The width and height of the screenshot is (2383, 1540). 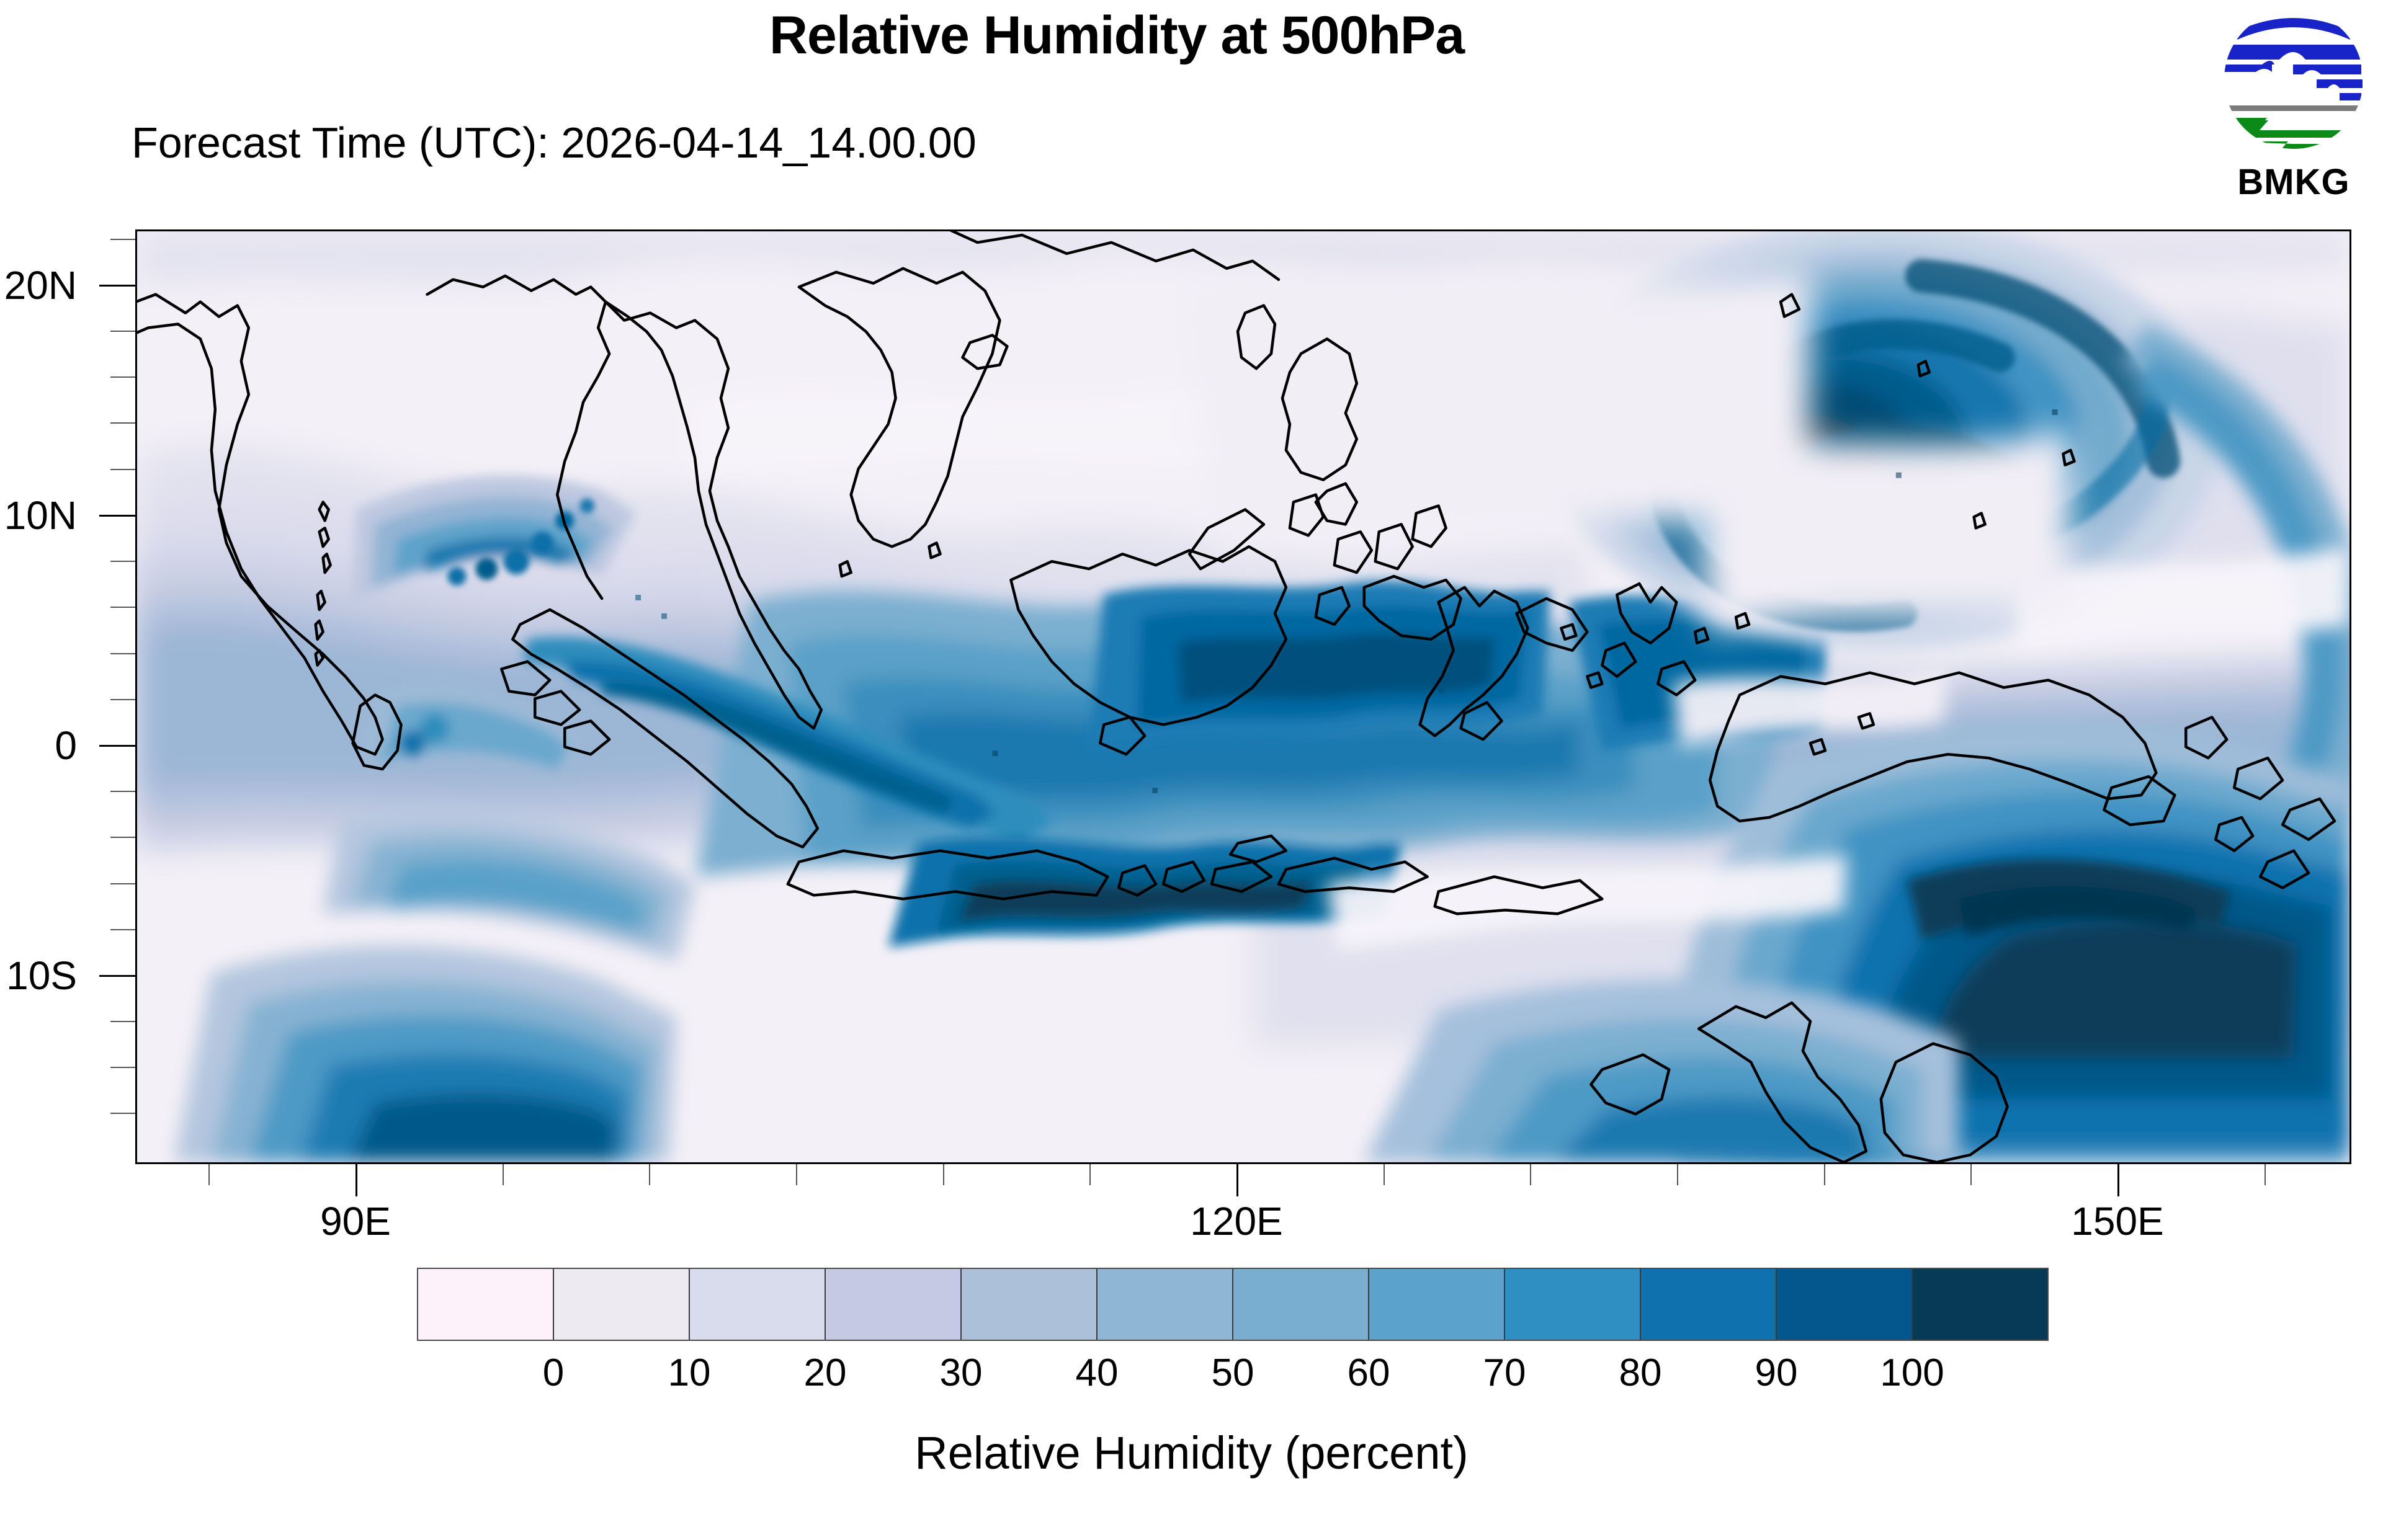 What do you see at coordinates (117, 286) in the screenshot?
I see `y-axis-tick-20N` at bounding box center [117, 286].